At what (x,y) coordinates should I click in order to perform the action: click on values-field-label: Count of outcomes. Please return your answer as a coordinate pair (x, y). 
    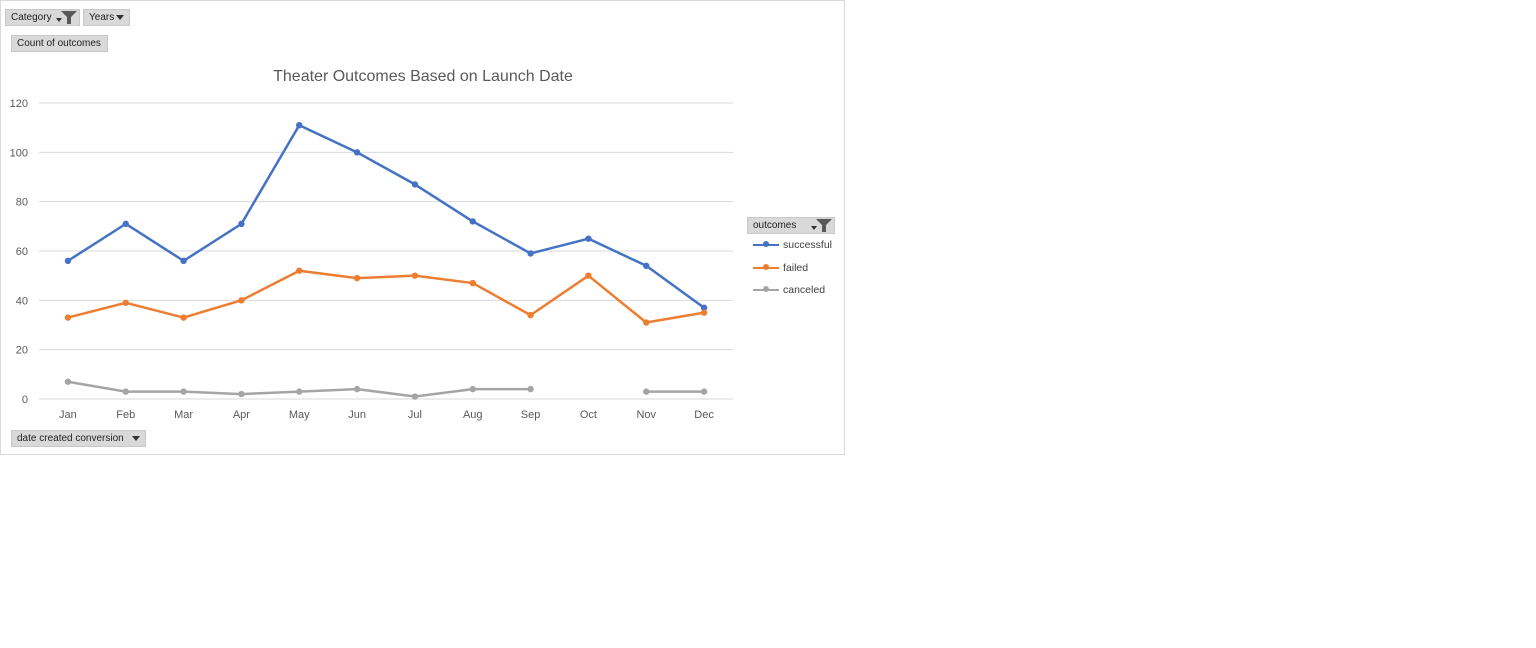
    Looking at the image, I should click on (59, 43).